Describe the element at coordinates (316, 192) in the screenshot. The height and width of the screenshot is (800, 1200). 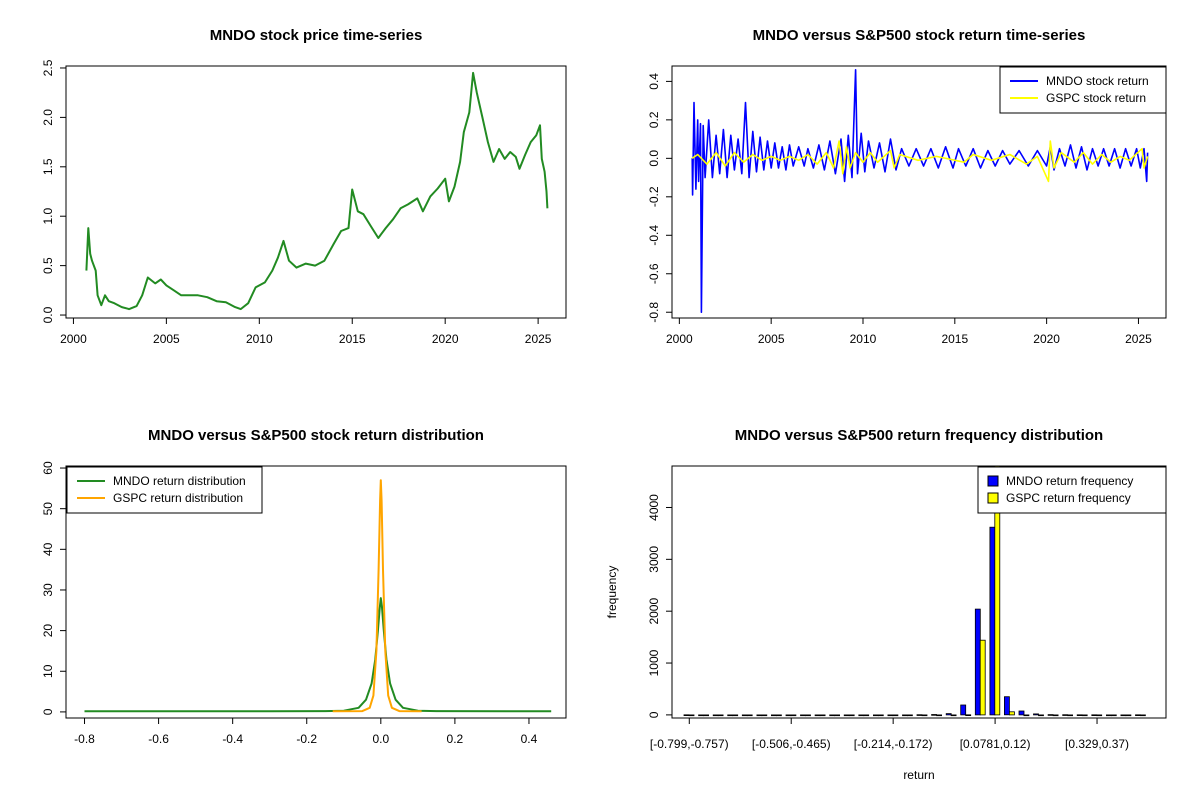
I see `plot-frame` at that location.